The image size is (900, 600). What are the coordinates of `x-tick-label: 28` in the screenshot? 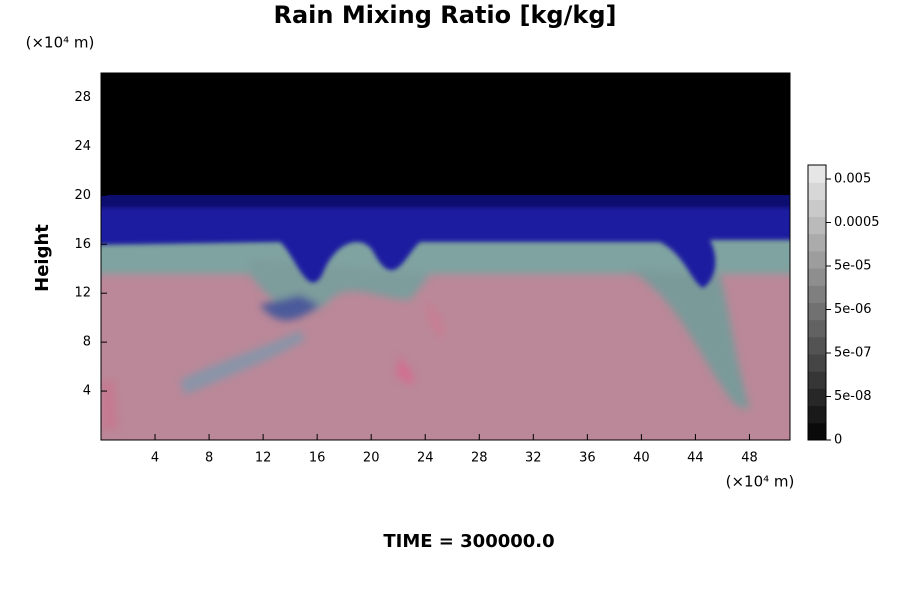 It's located at (479, 458).